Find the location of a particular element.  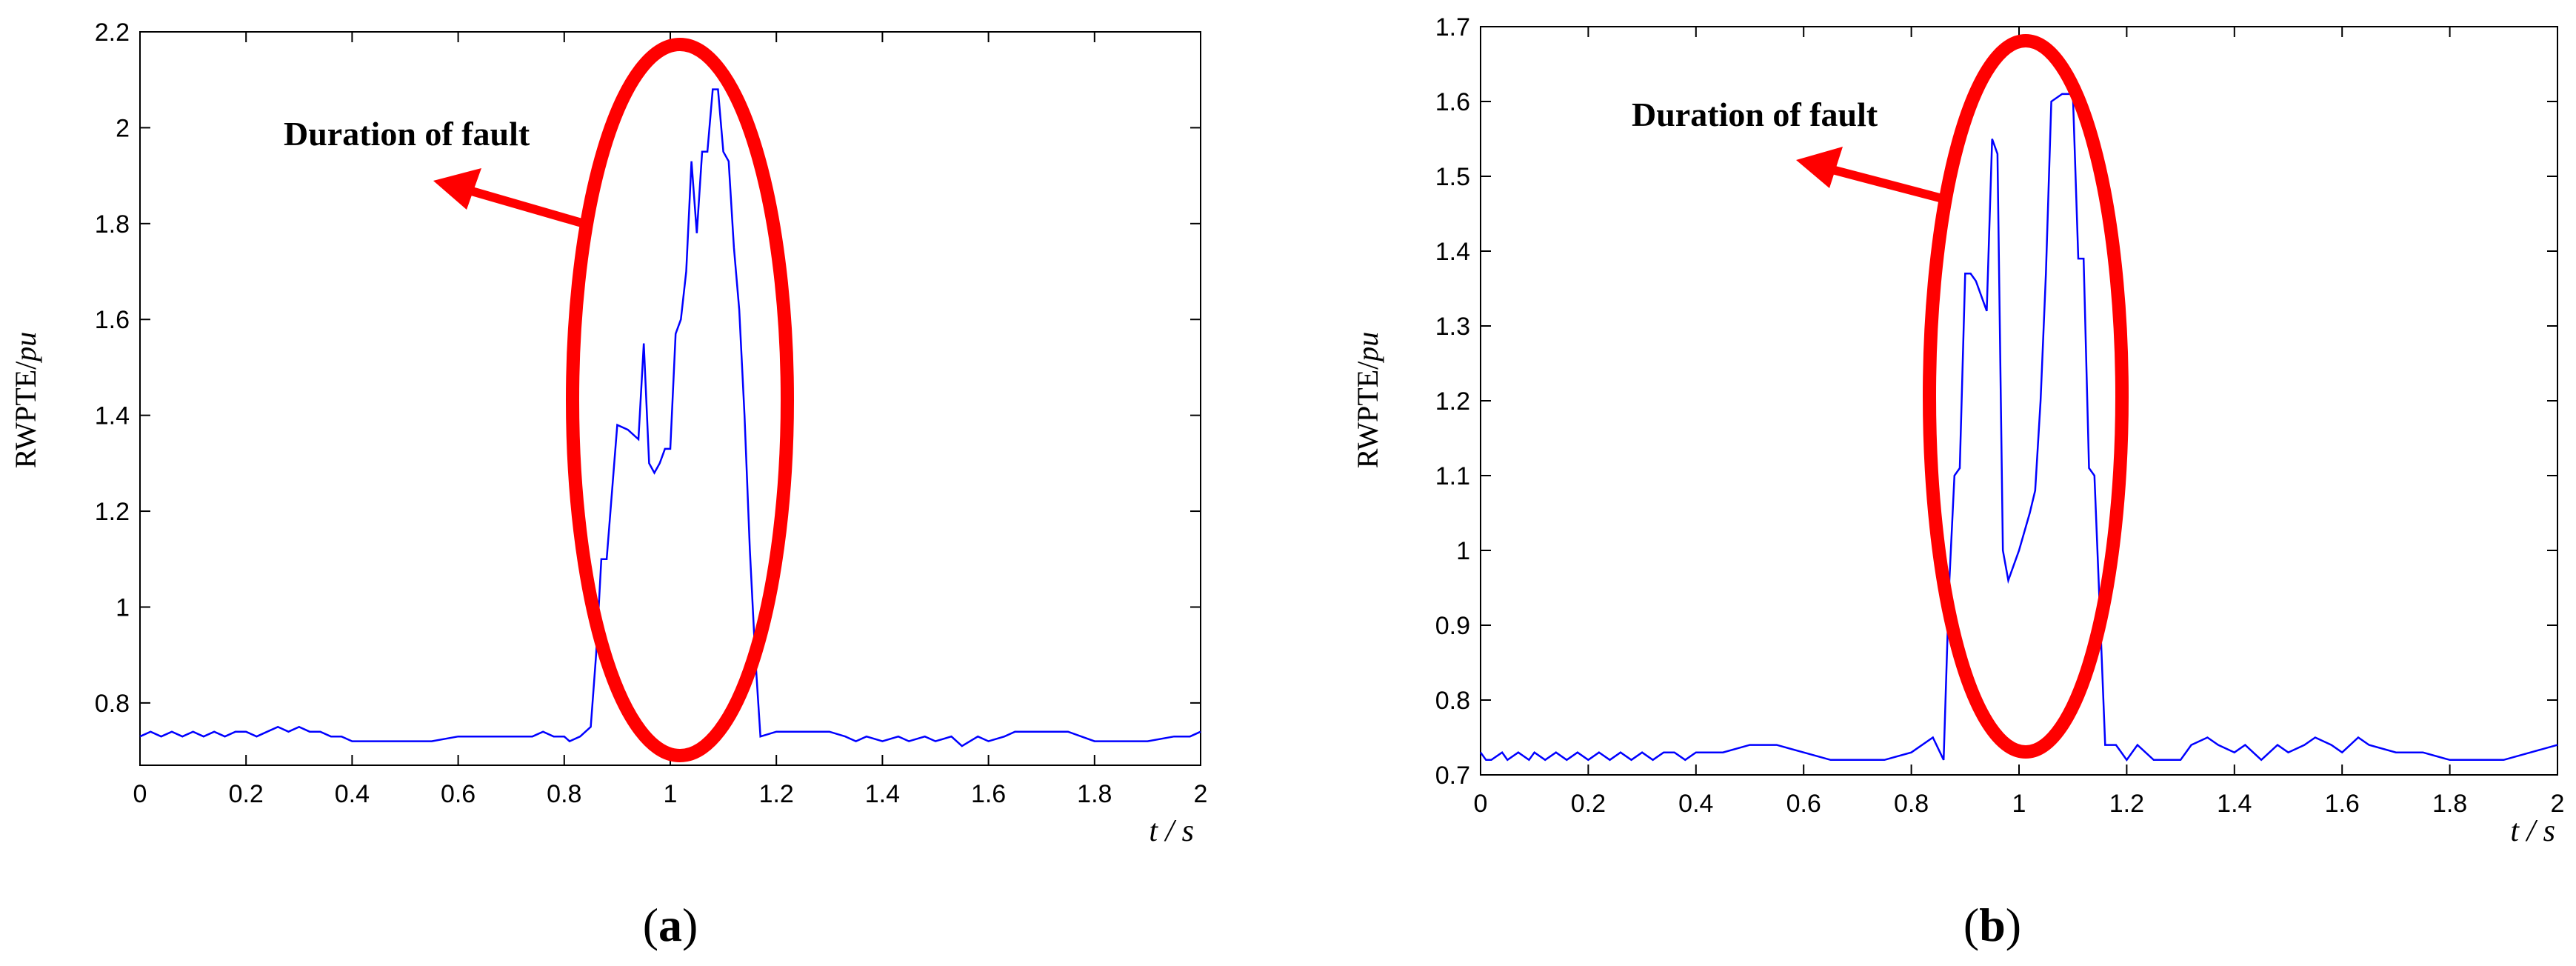

y-tick-label-b: 0.8 is located at coordinates (1452, 701).